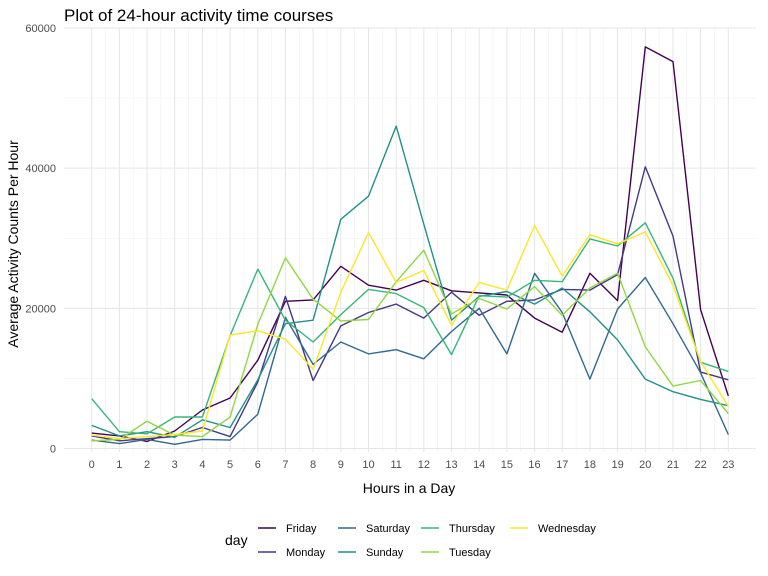 The image size is (768, 576). Describe the element at coordinates (701, 465) in the screenshot. I see `x-tick-label: 22` at that location.